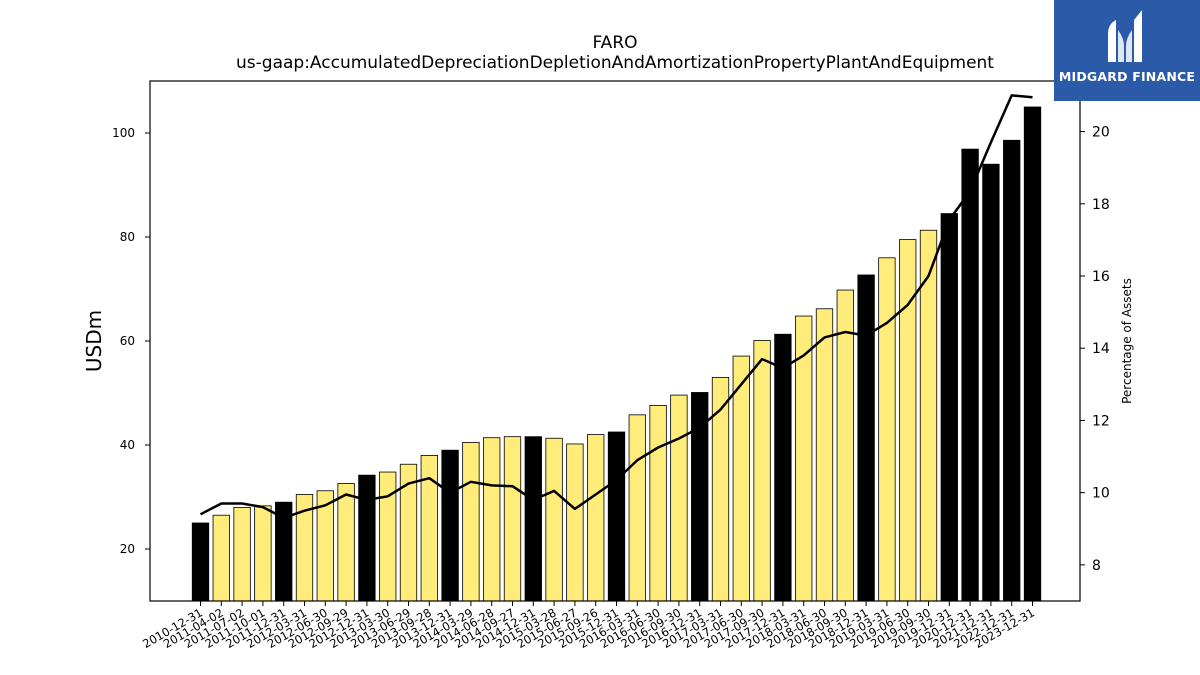  What do you see at coordinates (615, 43) in the screenshot?
I see `chart-title: FARO` at bounding box center [615, 43].